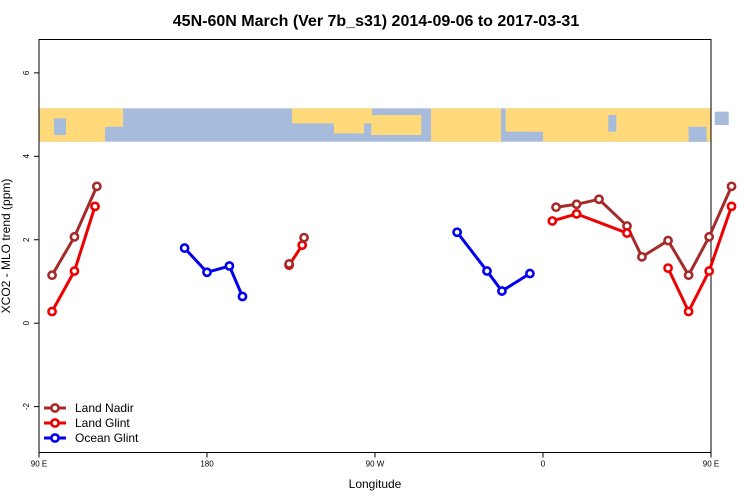  I want to click on y-tick-label: 6, so click(26, 72).